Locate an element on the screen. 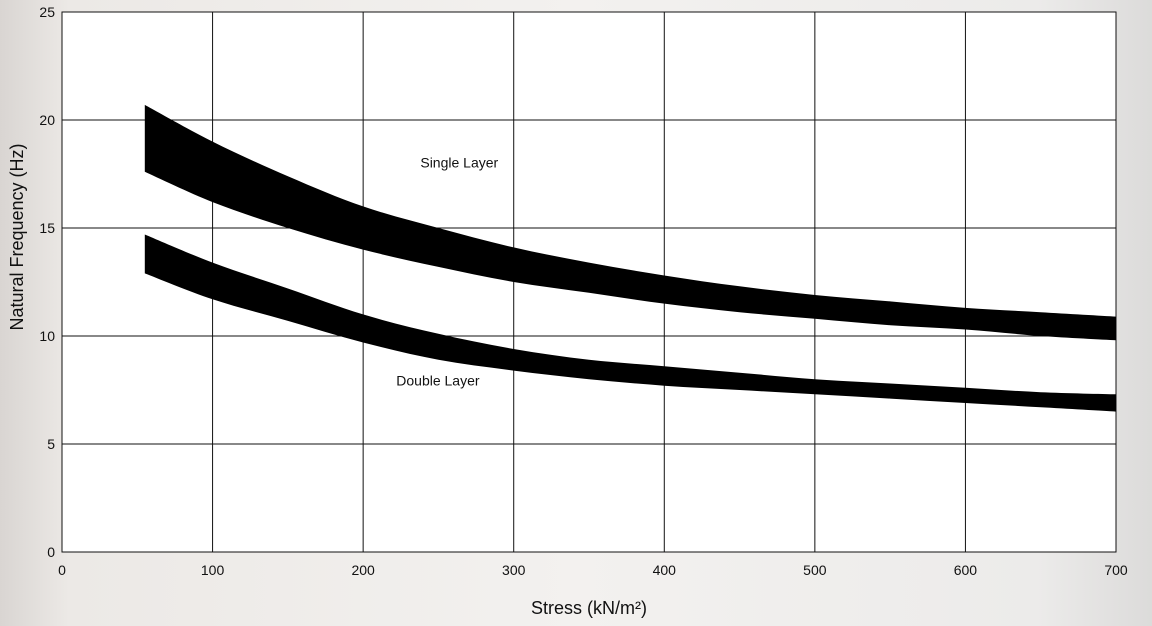  x-tick-label: 700 is located at coordinates (1116, 570).